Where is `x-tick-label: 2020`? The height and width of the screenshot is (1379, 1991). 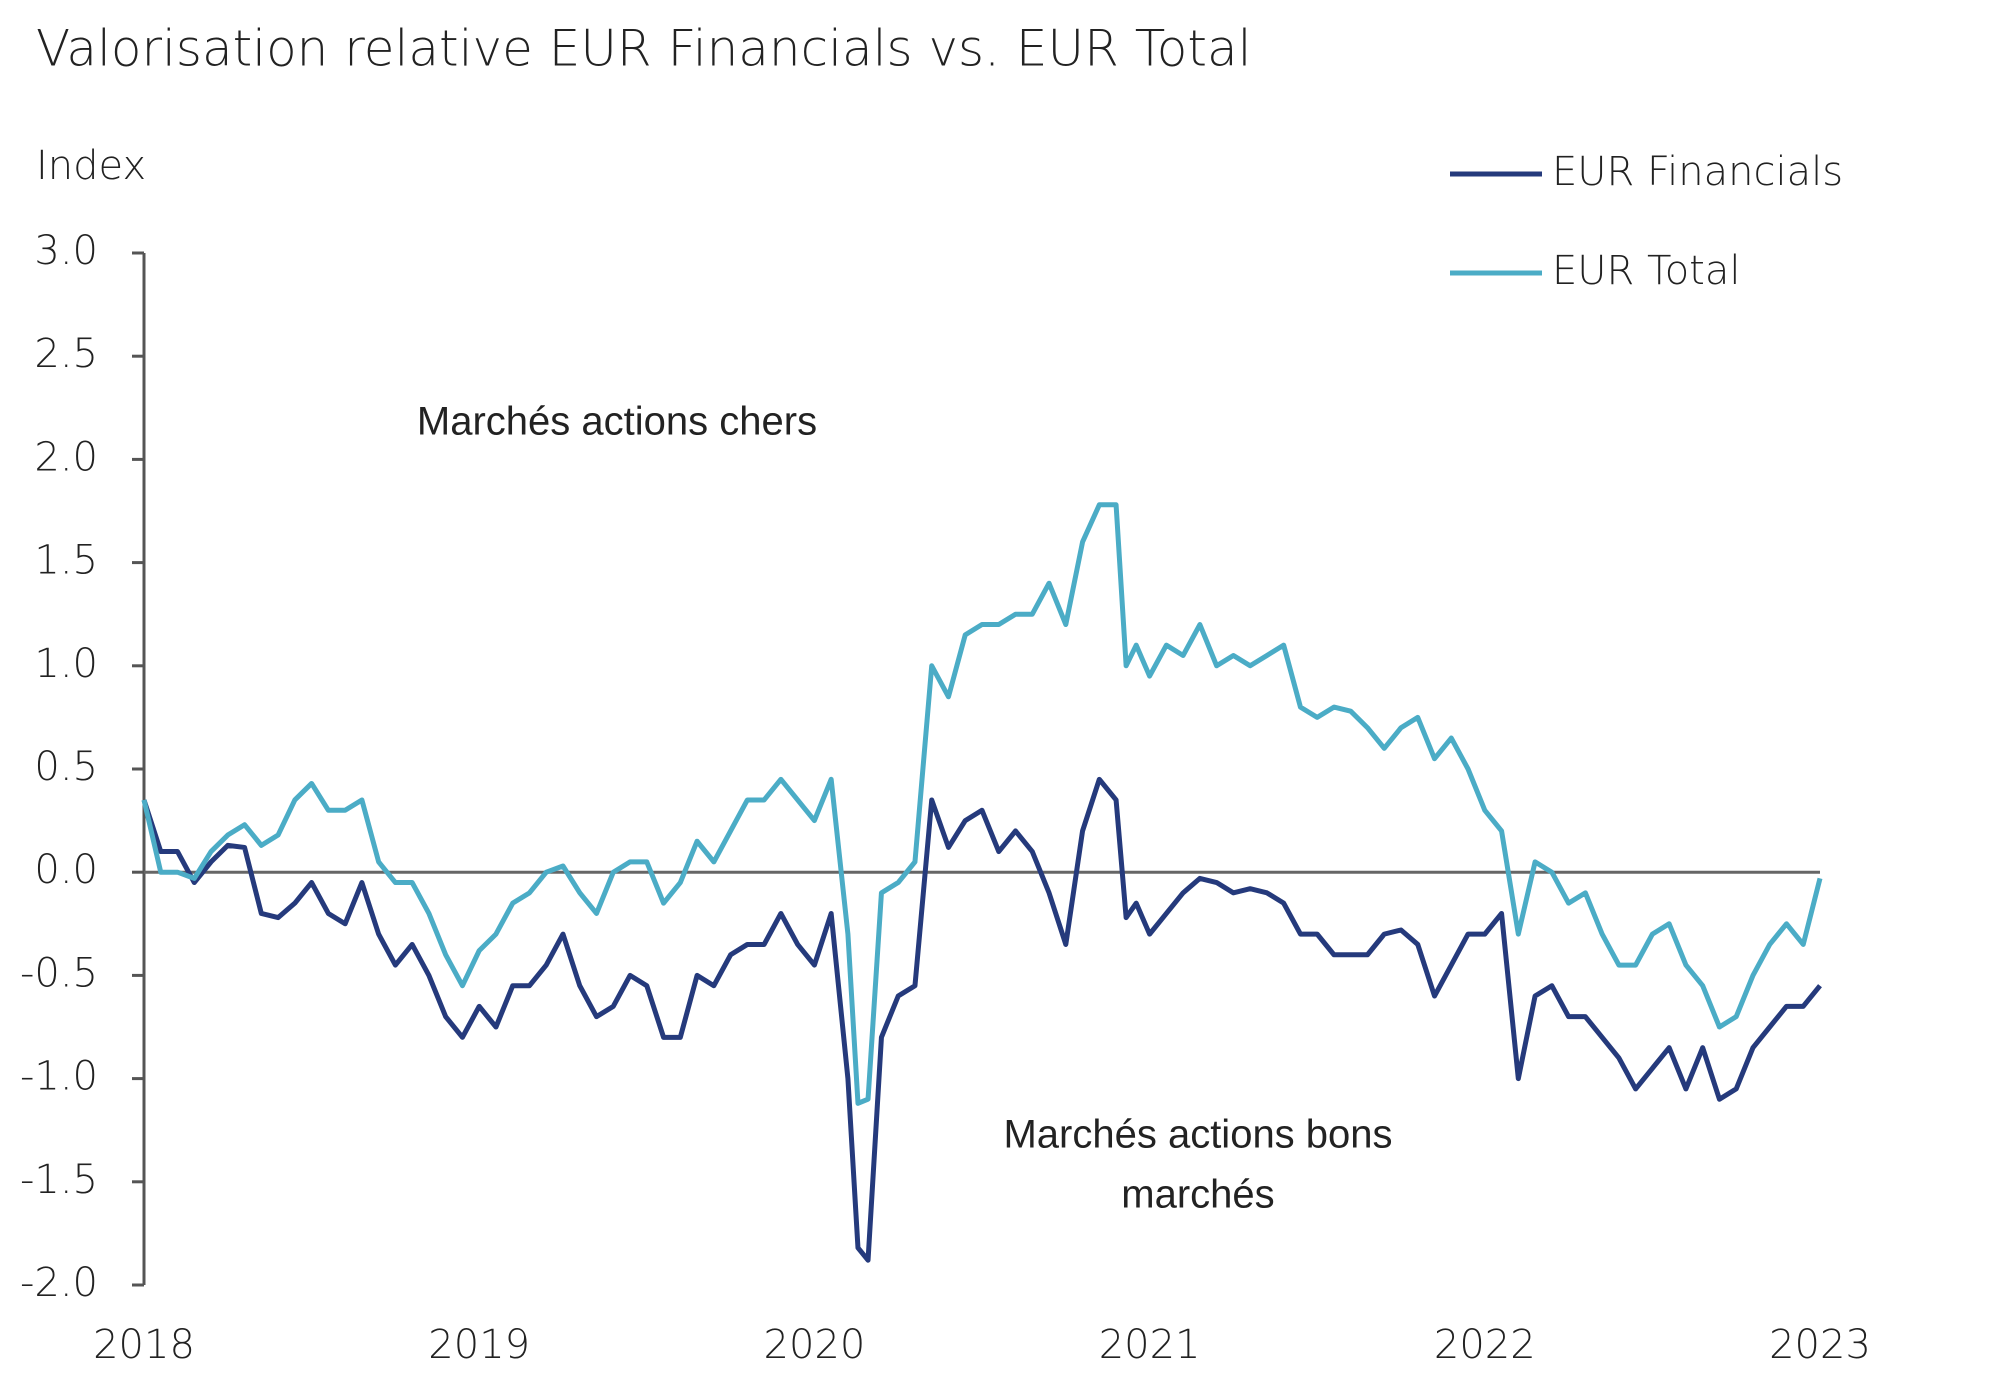
x-tick-label: 2020 is located at coordinates (815, 1345).